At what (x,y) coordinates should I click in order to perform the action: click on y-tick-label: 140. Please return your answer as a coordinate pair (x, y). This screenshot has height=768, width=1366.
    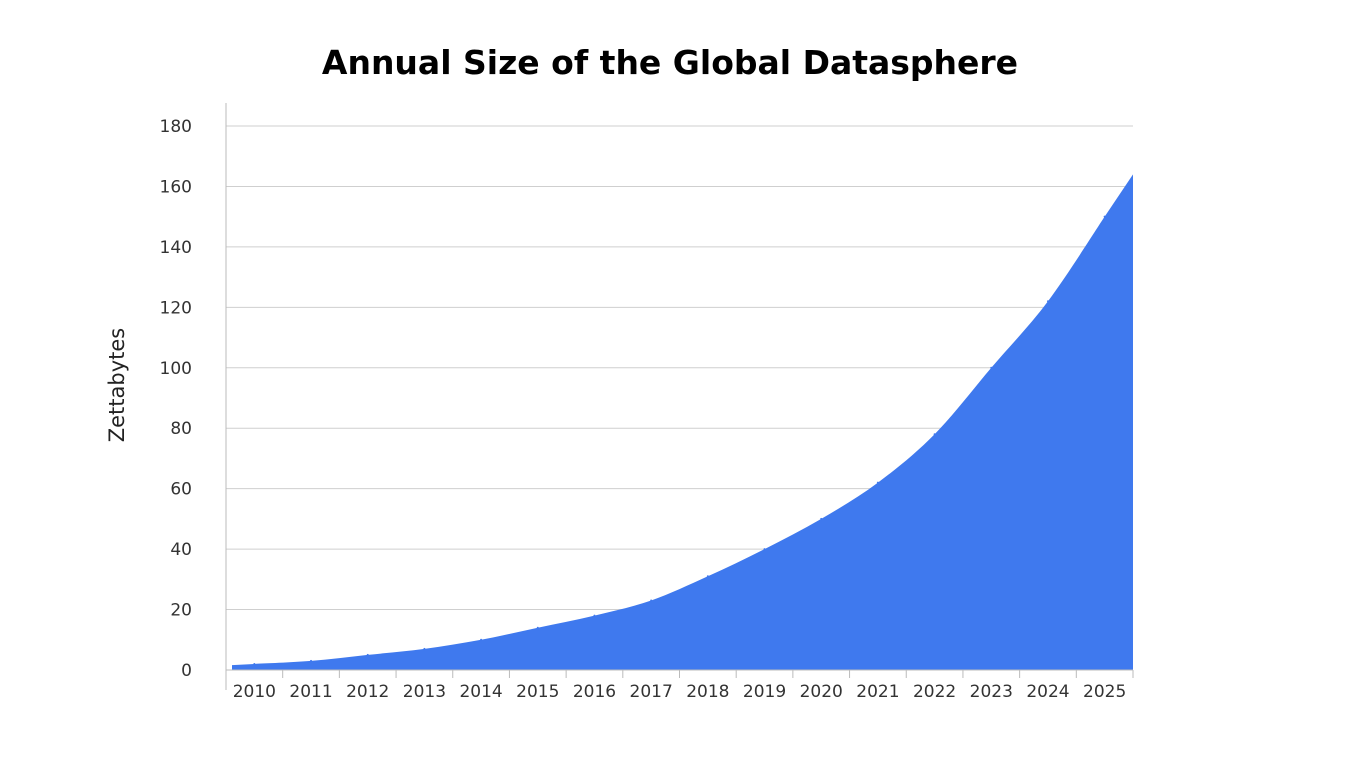
    Looking at the image, I should click on (176, 248).